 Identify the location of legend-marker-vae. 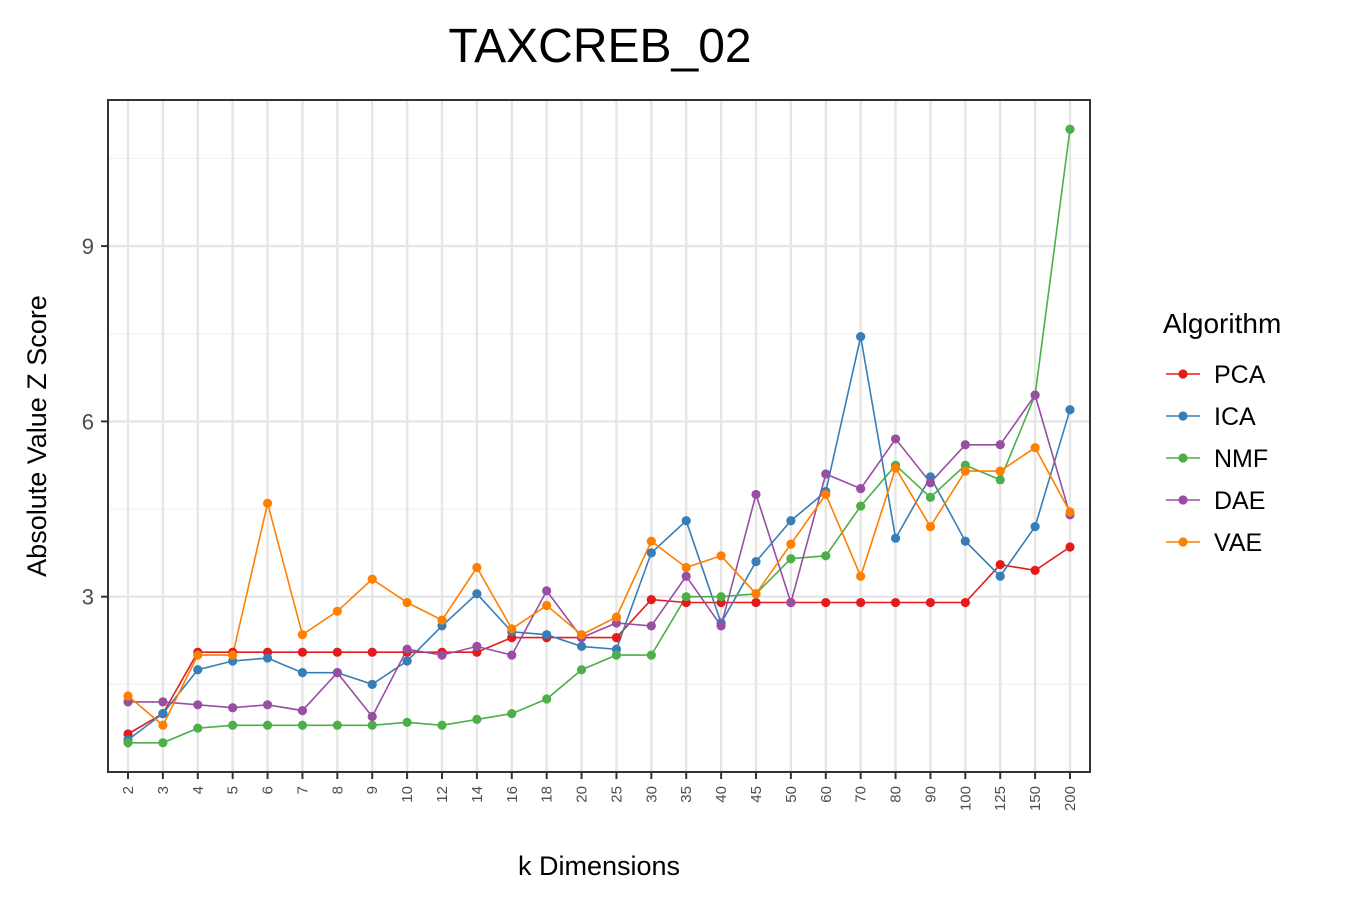
(1183, 542).